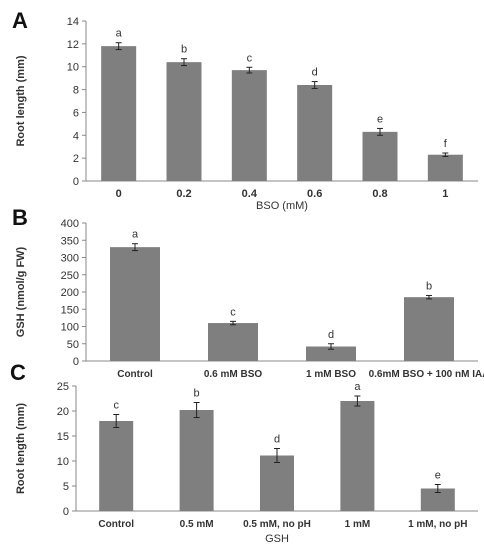  Describe the element at coordinates (70, 328) in the screenshot. I see `y-tick-label: 100` at that location.